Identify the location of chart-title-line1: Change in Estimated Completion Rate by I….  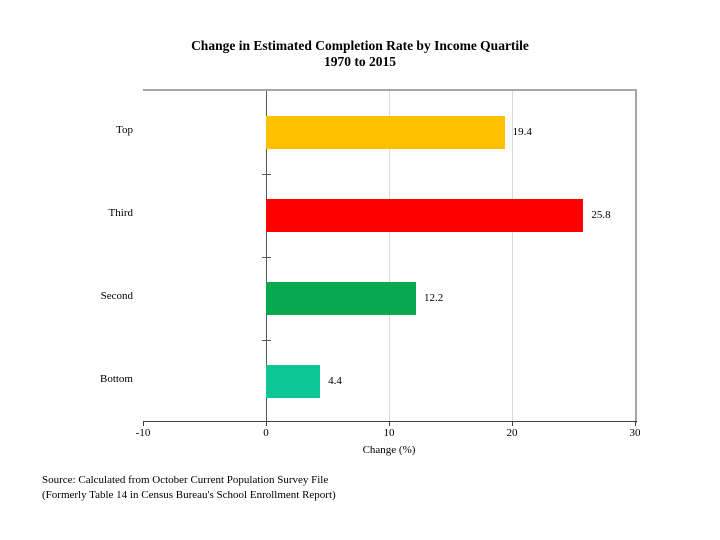
(360, 45).